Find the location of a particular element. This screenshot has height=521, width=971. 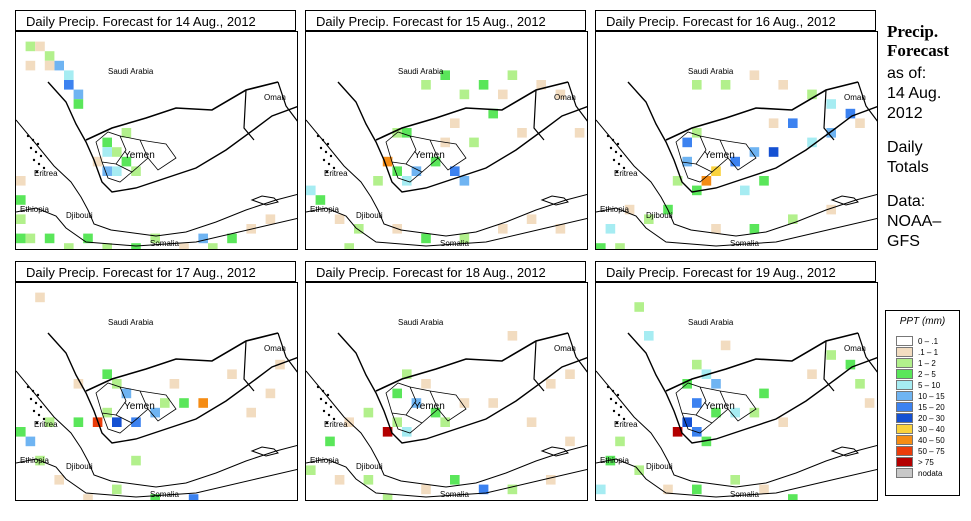

legend-item: > 75 is located at coordinates (915, 462).